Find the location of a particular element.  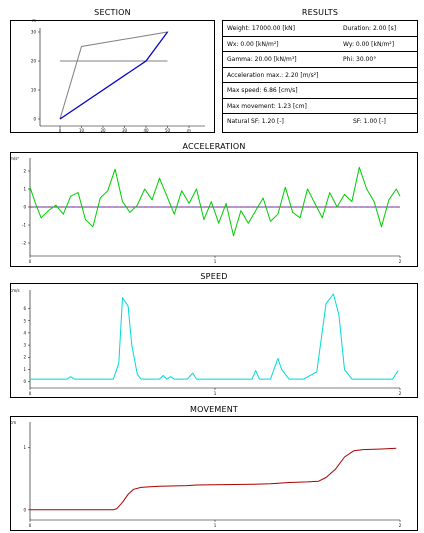

speed-title: SPEED is located at coordinates (214, 276).